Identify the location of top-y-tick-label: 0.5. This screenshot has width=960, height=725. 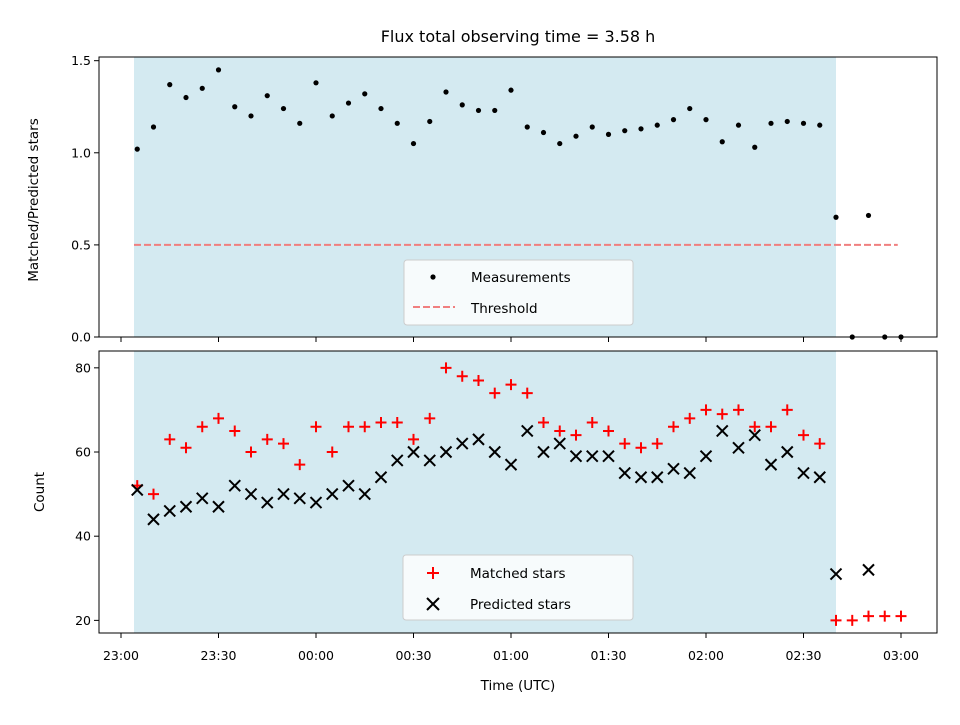
(81, 244).